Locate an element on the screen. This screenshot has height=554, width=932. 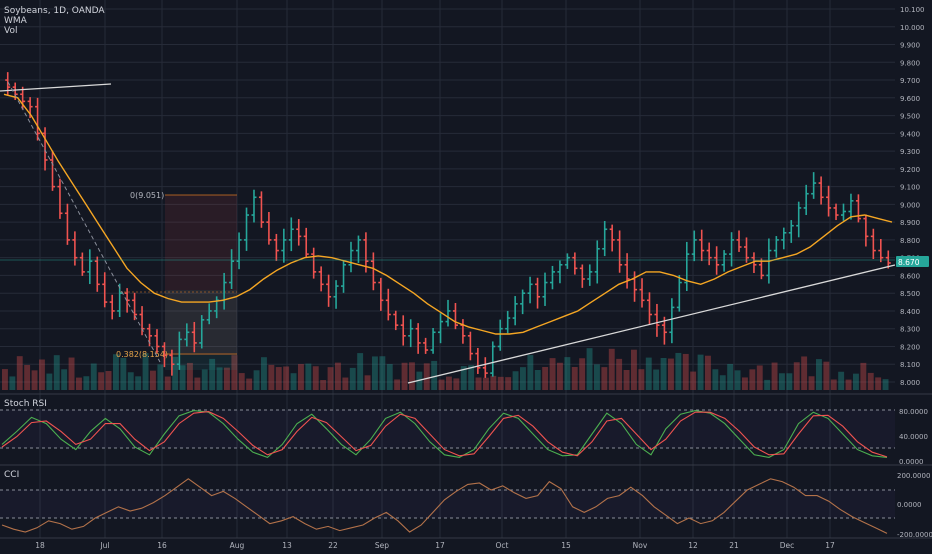
time-axis: 18 Jul 16 Aug 13 22 Sep 17 Oct 15 Nov 12 21 Dec 17 is located at coordinates (435, 545).